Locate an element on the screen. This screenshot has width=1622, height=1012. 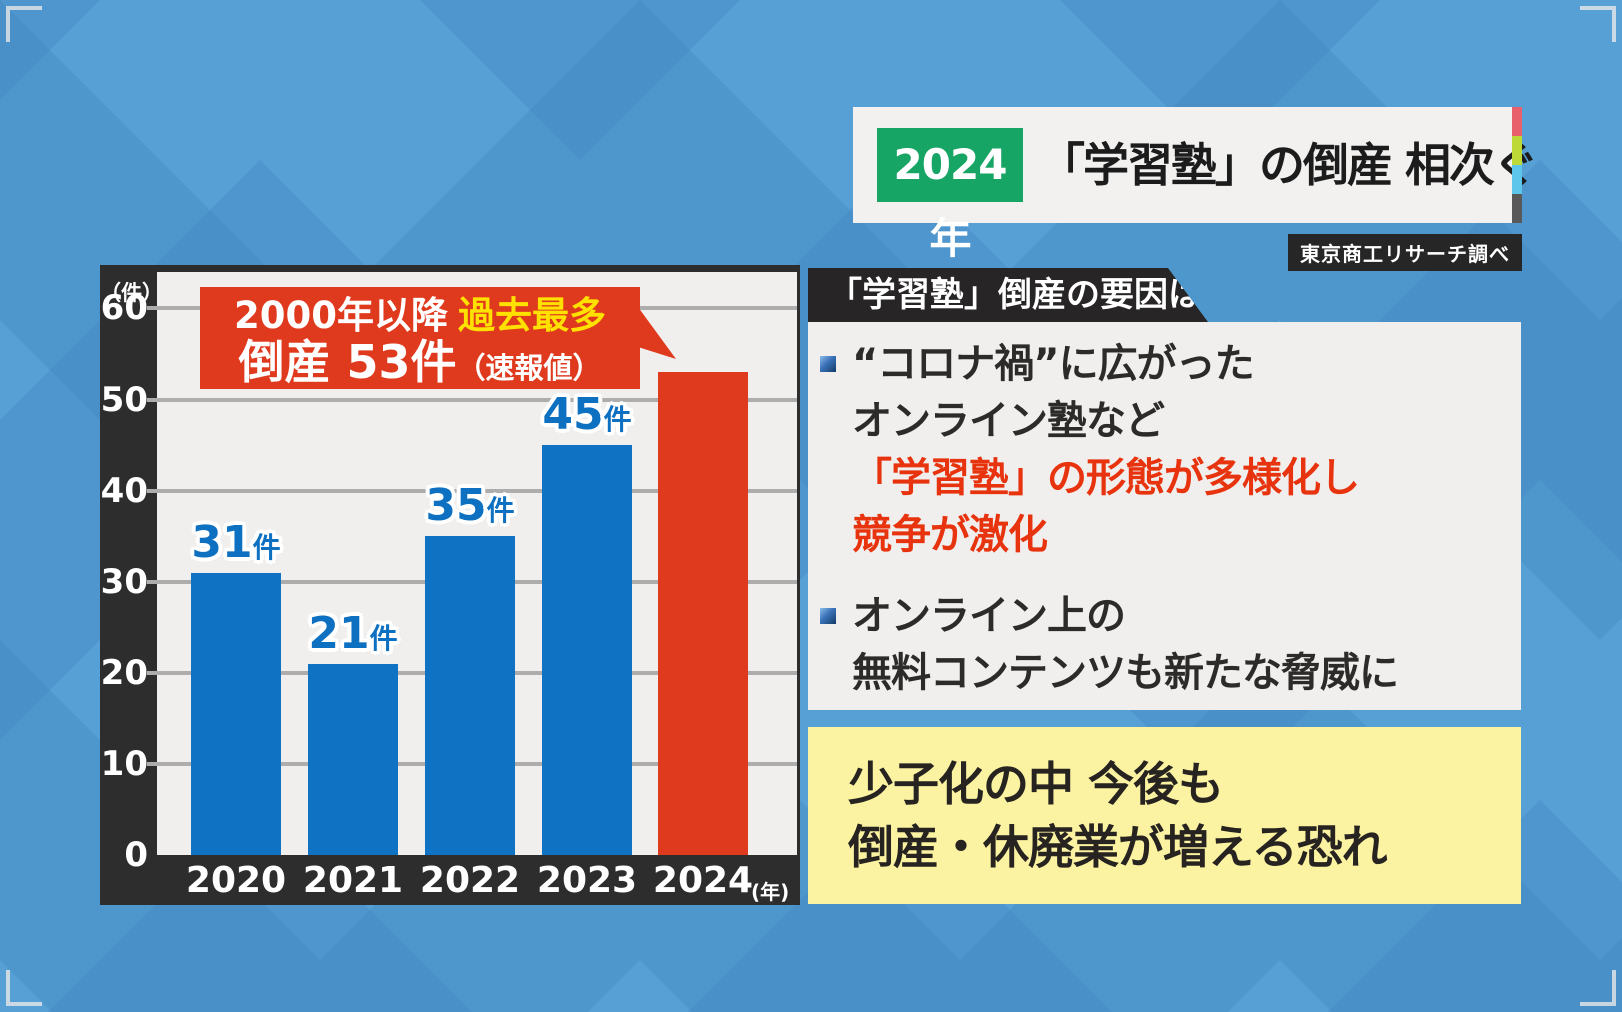
x-tick-label-2024: 2024 is located at coordinates (703, 880).